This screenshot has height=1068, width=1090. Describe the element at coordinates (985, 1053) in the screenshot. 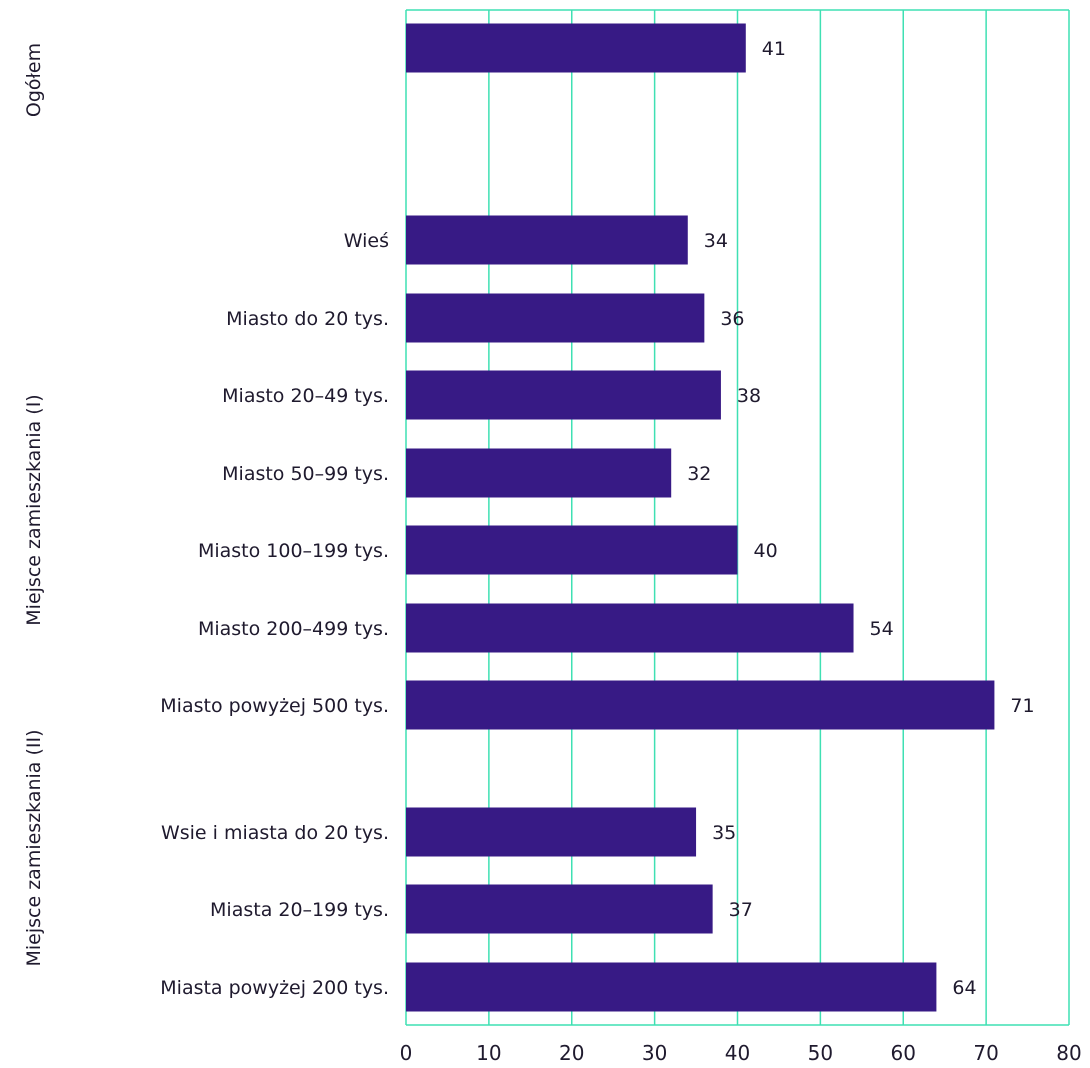

I see `x-tick-label: 70` at that location.